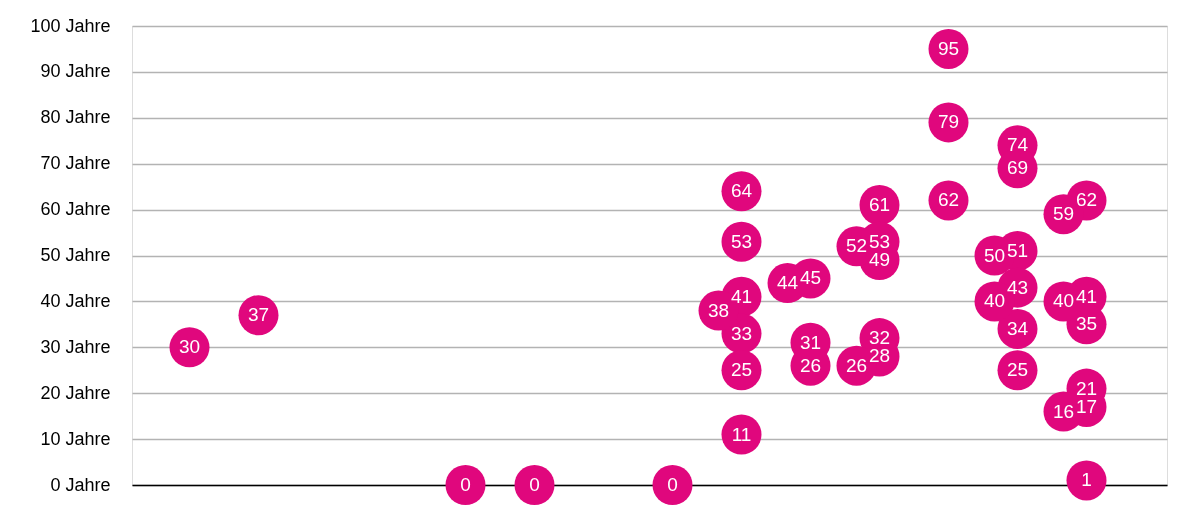 Image resolution: width=1191 pixels, height=525 pixels. I want to click on data-label: 69, so click(1017, 168).